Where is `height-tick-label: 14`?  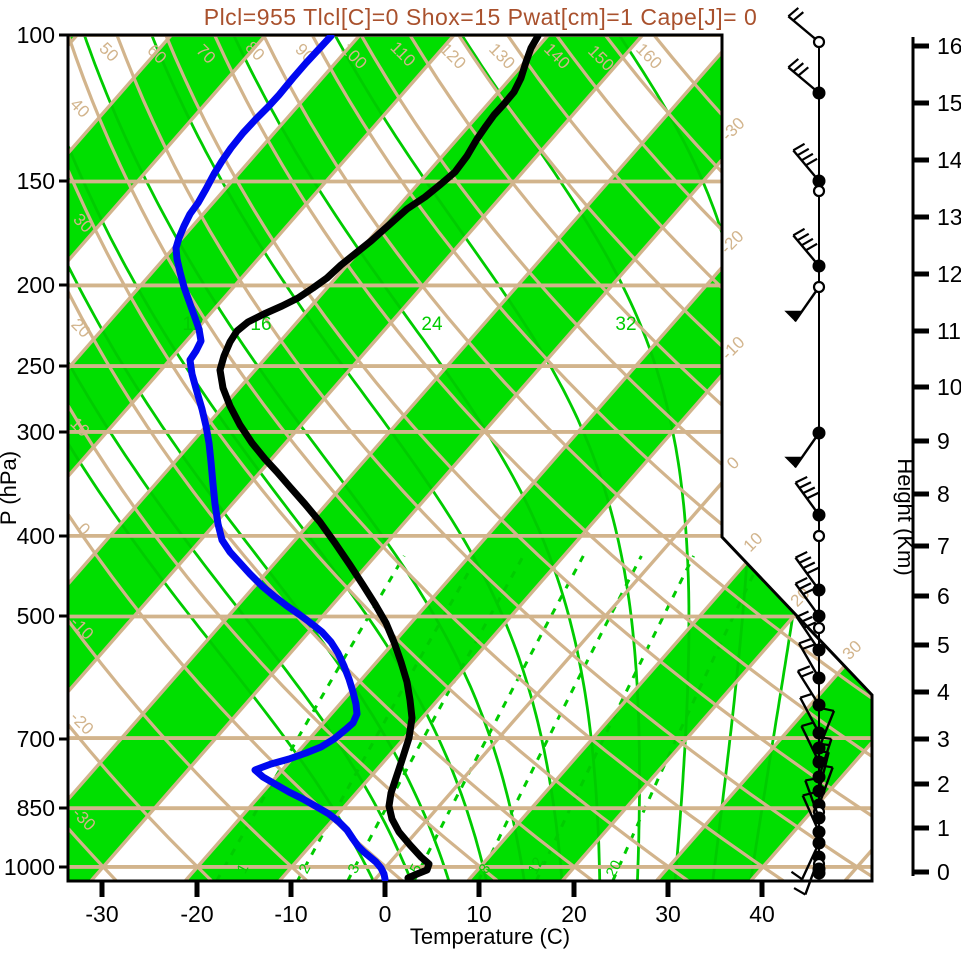 height-tick-label: 14 is located at coordinates (949, 160).